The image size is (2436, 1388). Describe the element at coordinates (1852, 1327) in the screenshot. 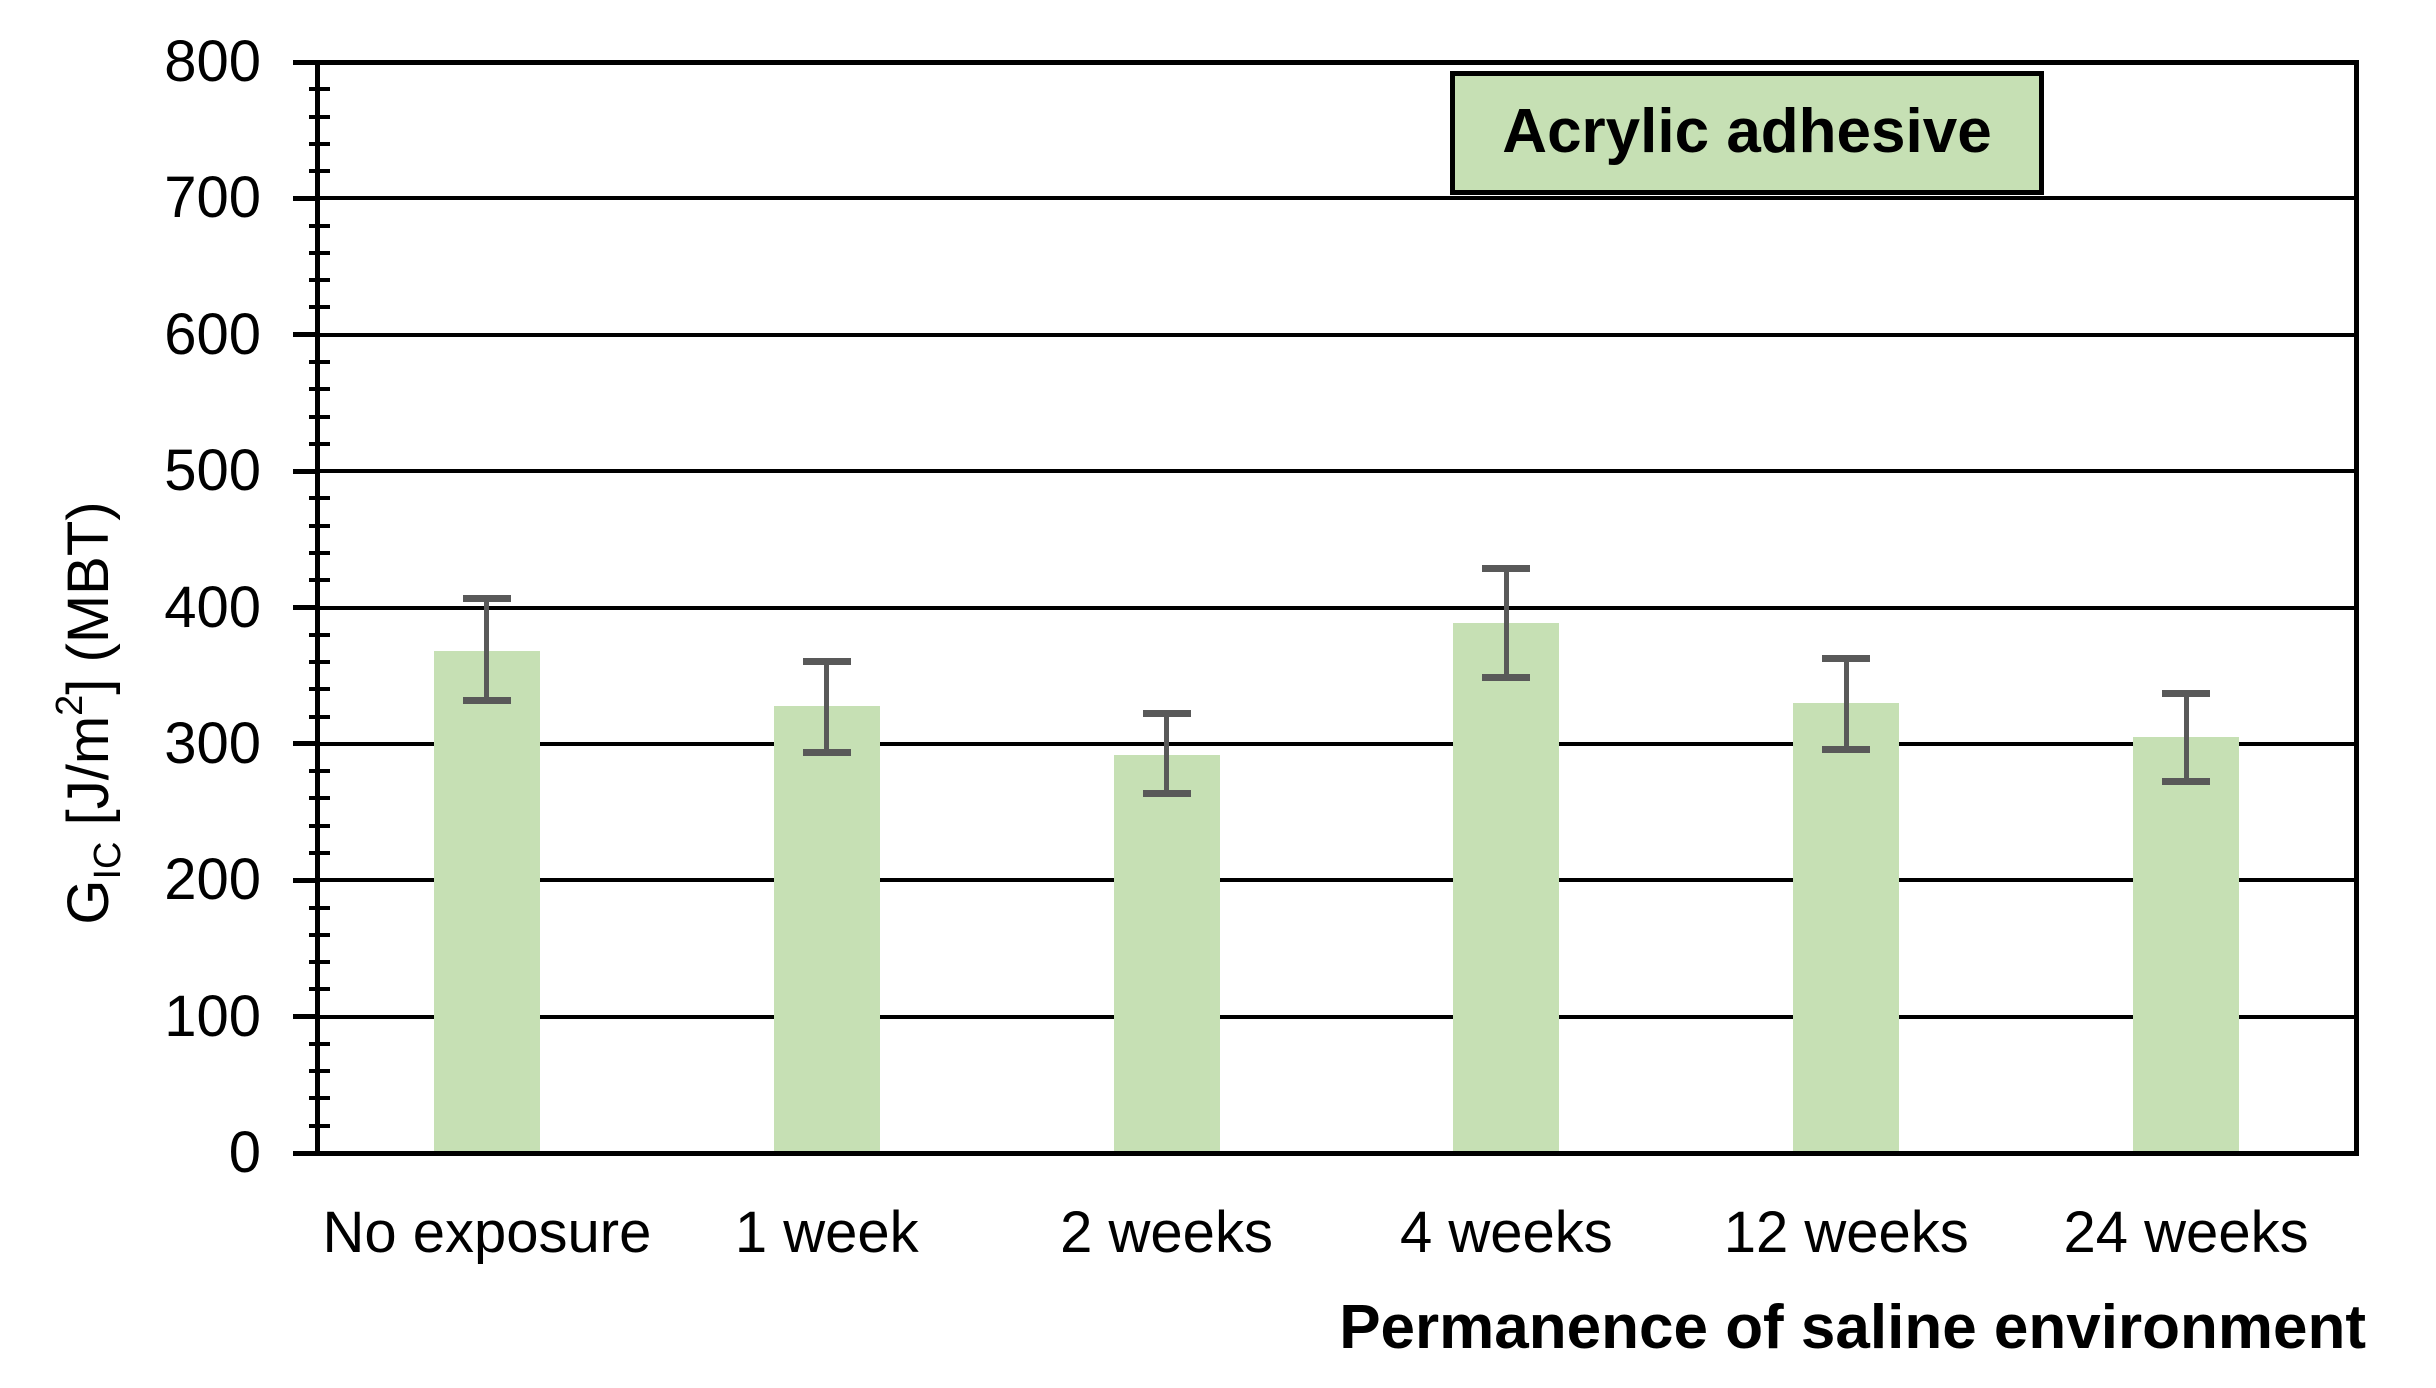

I see `x-axis-title: Permanence of saline environment` at that location.